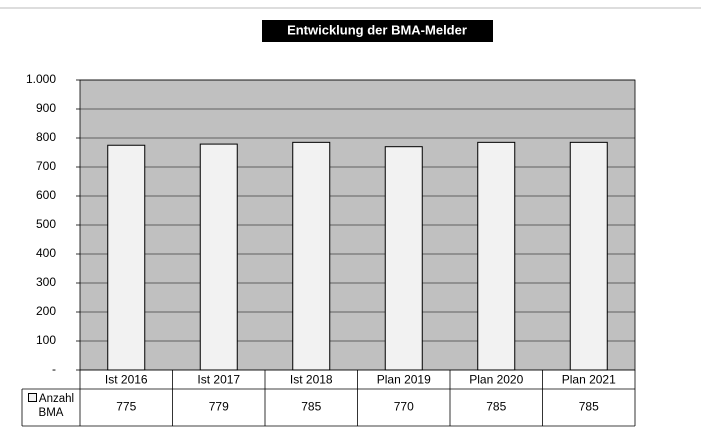 The image size is (701, 438). I want to click on legend-label: Anzahl BMA, so click(56, 406).